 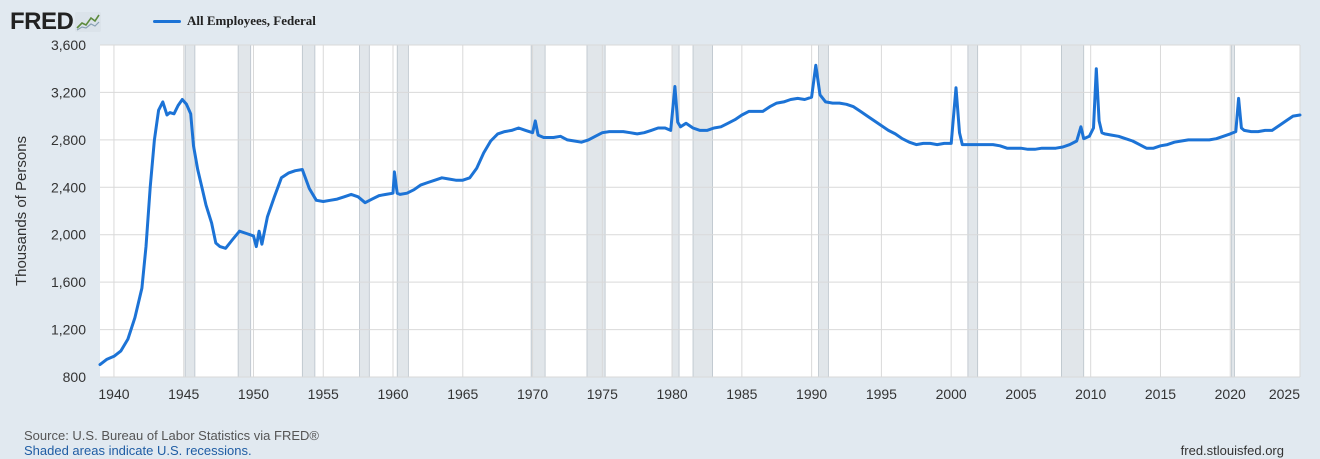 What do you see at coordinates (532, 394) in the screenshot?
I see `x-tick-label: 1970` at bounding box center [532, 394].